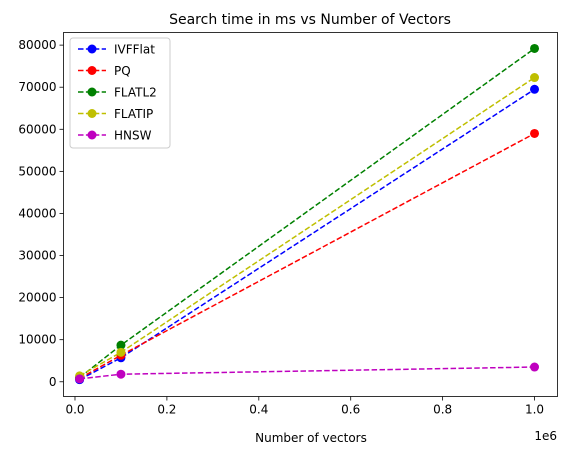  Describe the element at coordinates (134, 50) in the screenshot. I see `legend-label-ivfflat: IVFFlat` at that location.